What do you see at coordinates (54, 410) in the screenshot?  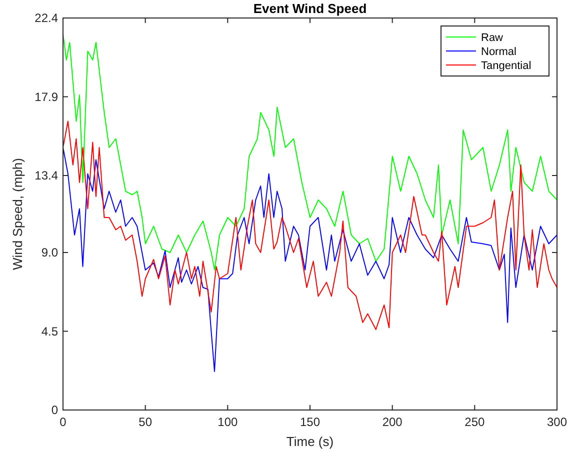 I see `y-tick-label: 0` at bounding box center [54, 410].